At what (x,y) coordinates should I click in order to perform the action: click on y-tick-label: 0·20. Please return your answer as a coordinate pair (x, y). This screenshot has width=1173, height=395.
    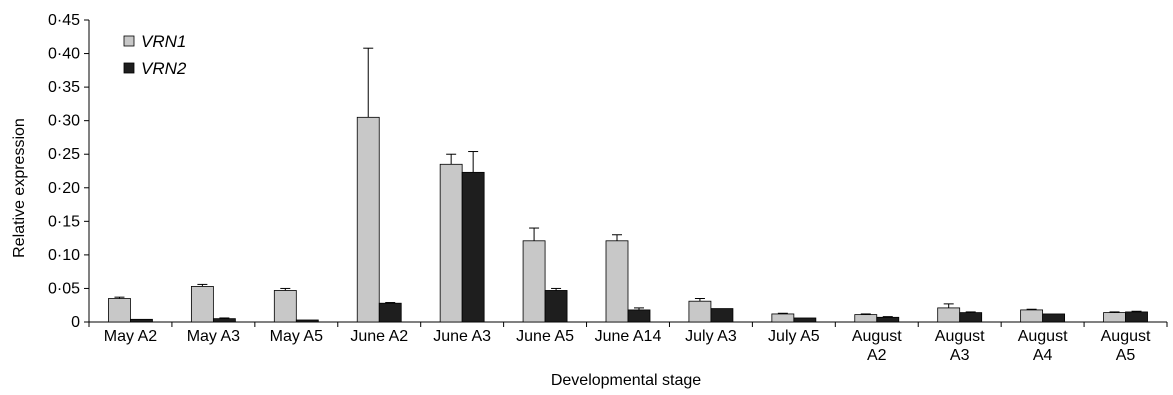
    Looking at the image, I should click on (64, 188).